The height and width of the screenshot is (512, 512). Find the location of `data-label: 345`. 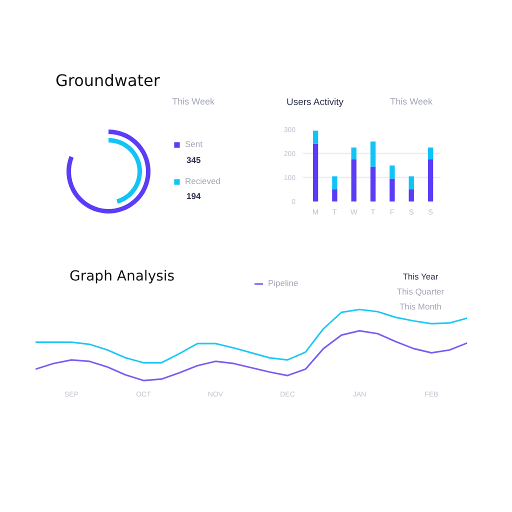

data-label: 345 is located at coordinates (193, 160).